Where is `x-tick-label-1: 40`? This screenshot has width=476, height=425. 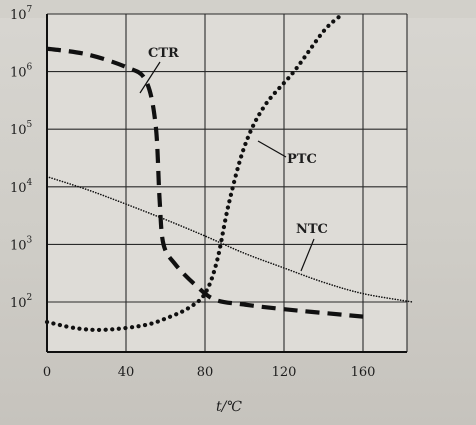
x-tick-label-1: 40 is located at coordinates (126, 372).